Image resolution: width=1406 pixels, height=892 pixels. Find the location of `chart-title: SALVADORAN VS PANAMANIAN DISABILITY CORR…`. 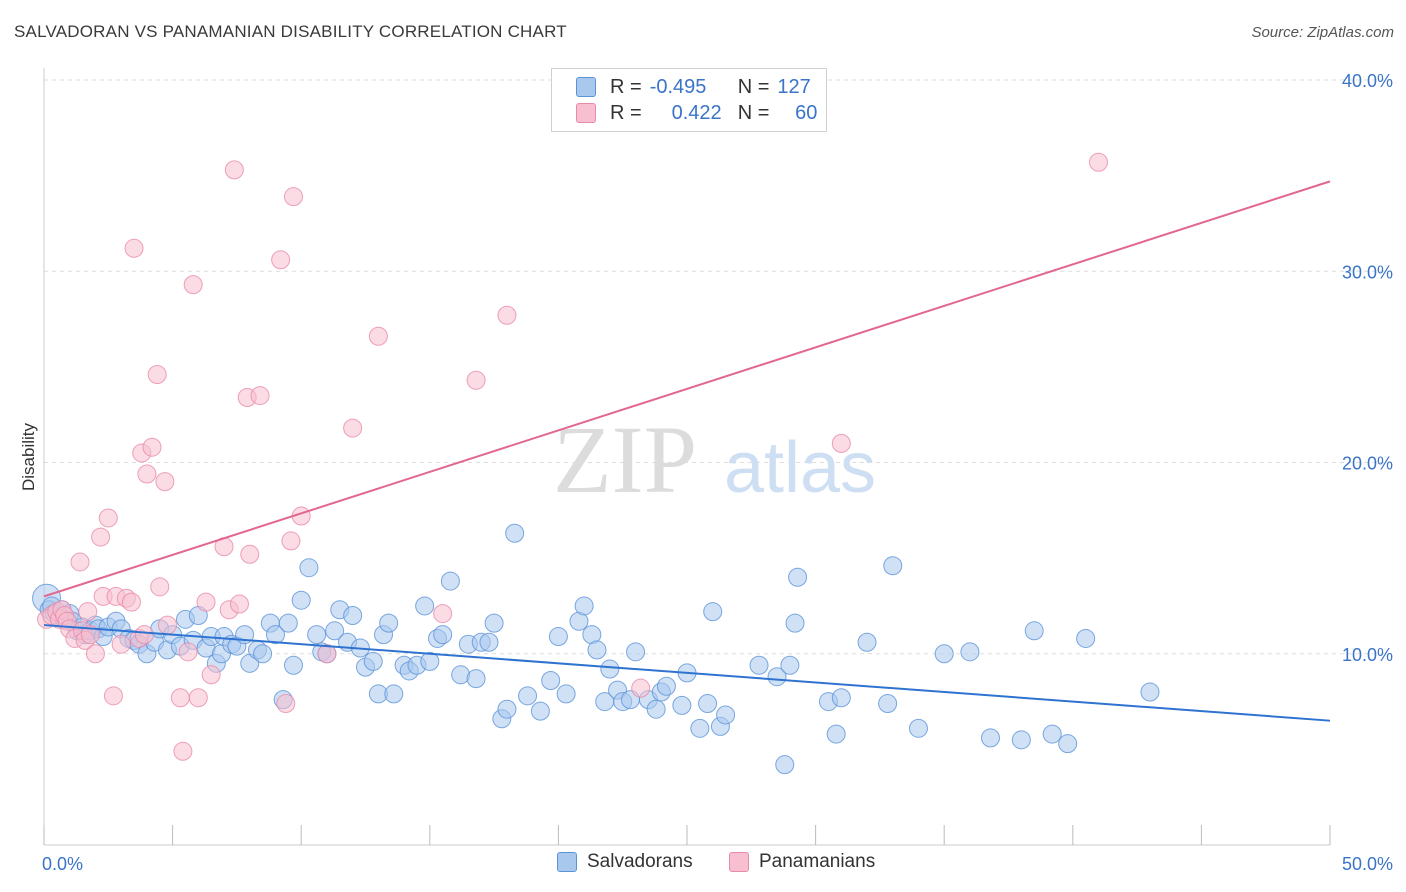

chart-title: SALVADORAN VS PANAMANIAN DISABILITY CORR… is located at coordinates (290, 31).